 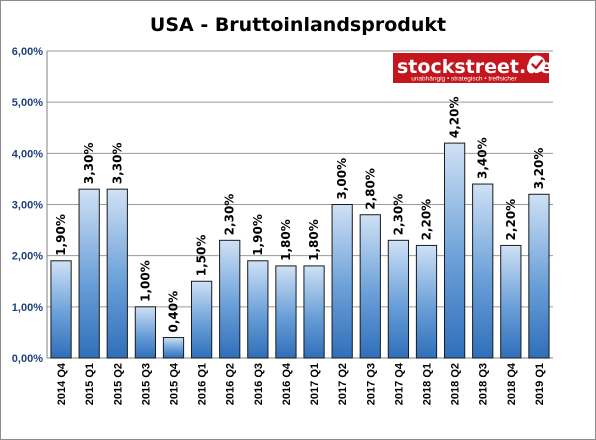 I want to click on data-label: 3,20%, so click(x=539, y=169).